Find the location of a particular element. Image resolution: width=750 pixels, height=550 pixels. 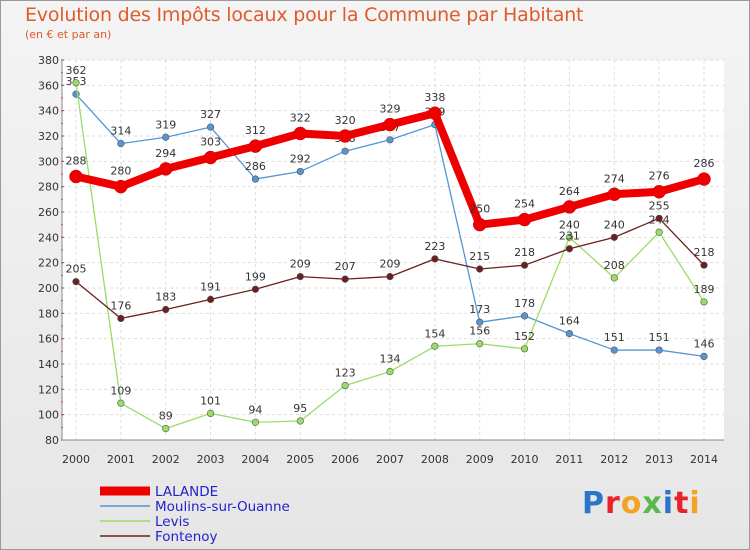

data-label-levis: 154 is located at coordinates (434, 333).